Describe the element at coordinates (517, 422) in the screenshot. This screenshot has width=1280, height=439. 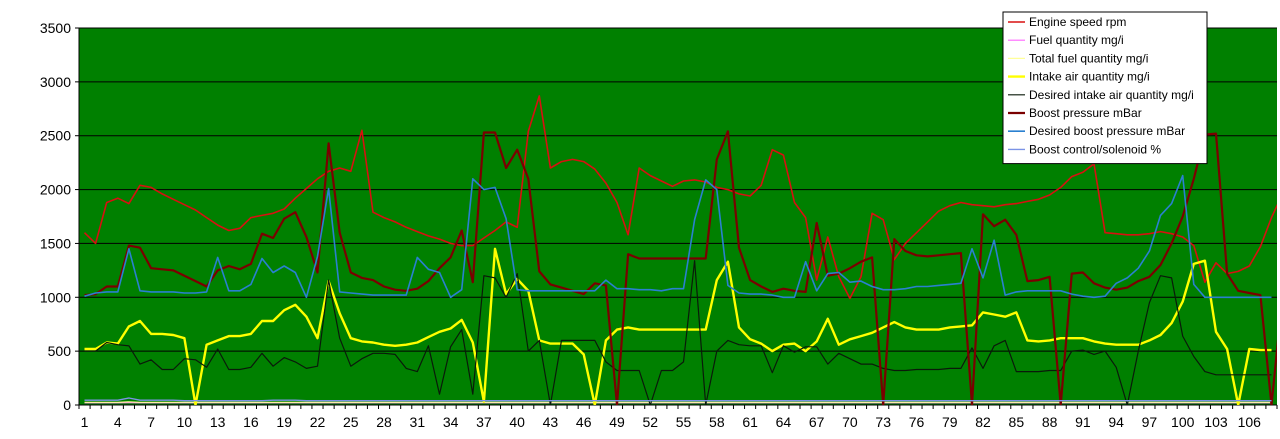
I see `x-tick-label: 40` at that location.